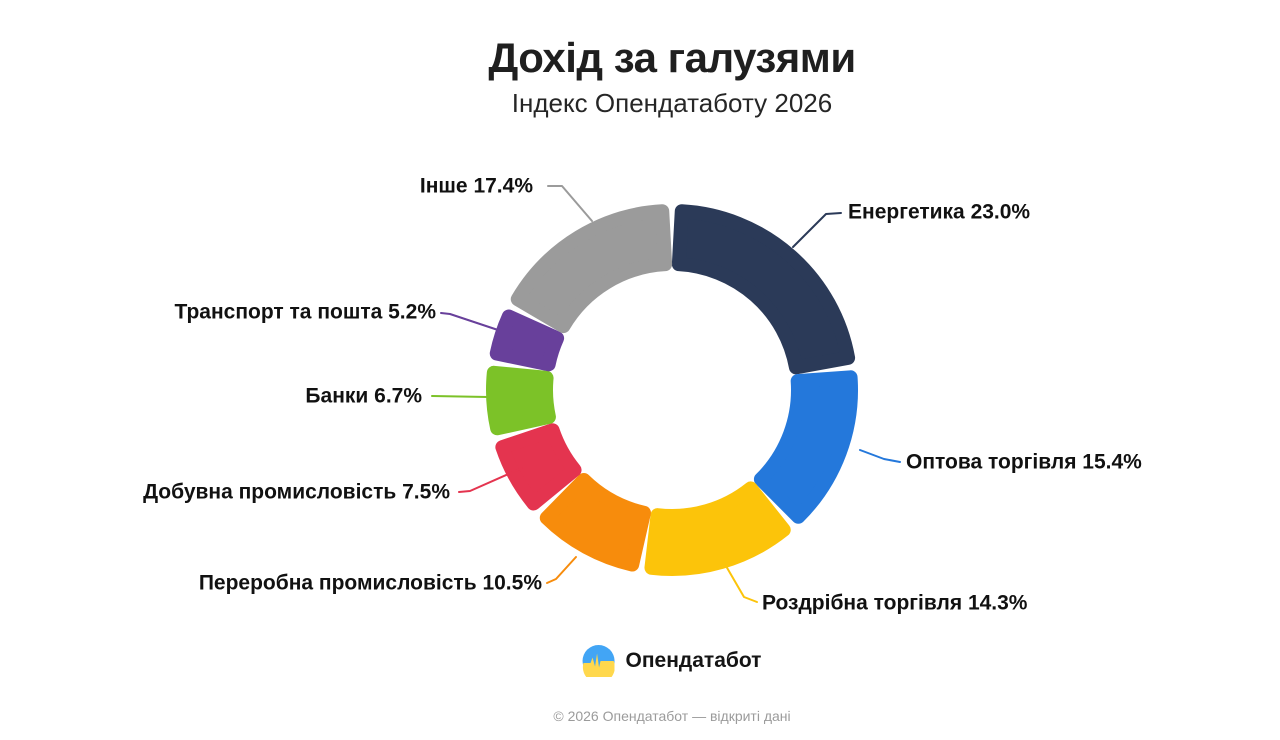 The image size is (1280, 740). I want to click on page-subtitle: Індекс Опендатаботу 2026, so click(672, 103).